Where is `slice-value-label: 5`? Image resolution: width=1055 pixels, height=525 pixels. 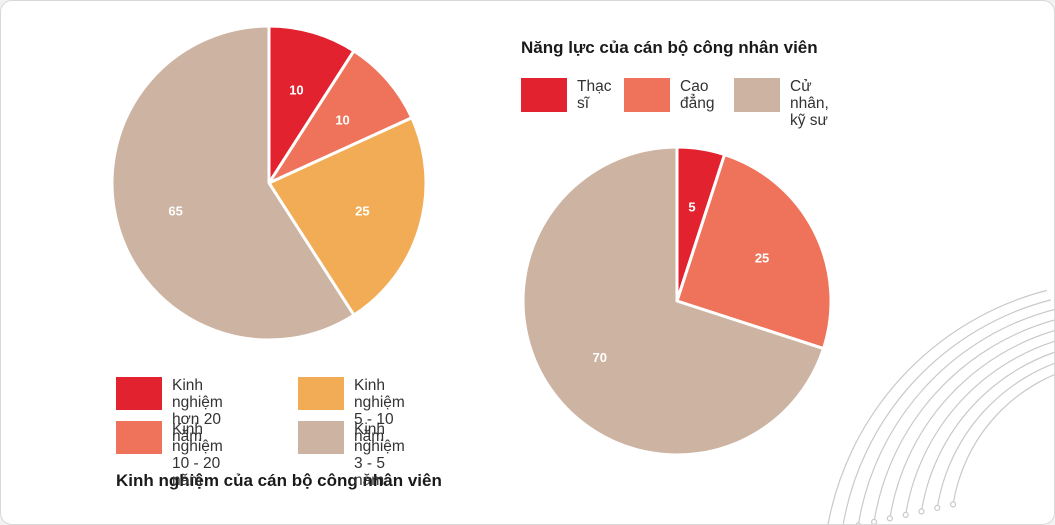 slice-value-label: 5 is located at coordinates (691, 207).